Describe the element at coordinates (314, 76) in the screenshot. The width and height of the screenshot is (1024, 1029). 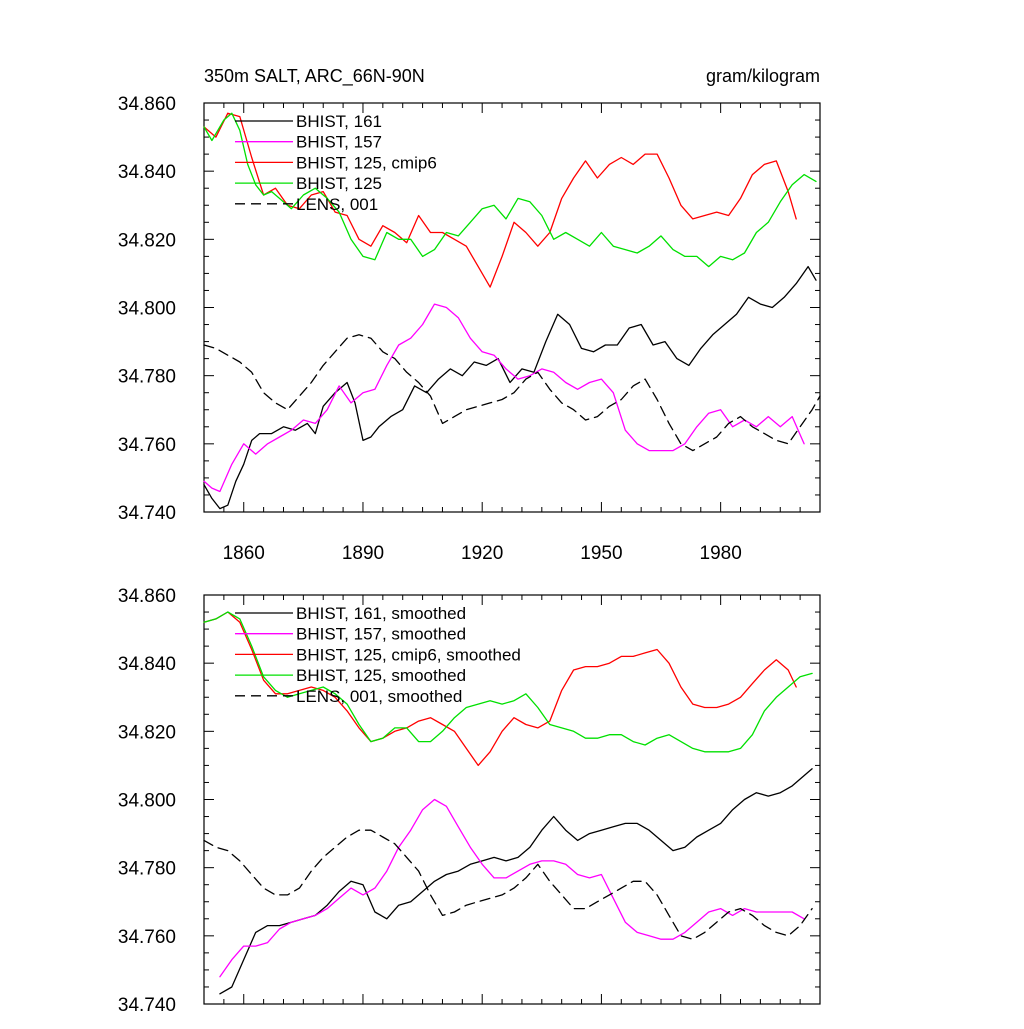
I see `chart-title: 350m SALT, ARC_66N-90N` at that location.